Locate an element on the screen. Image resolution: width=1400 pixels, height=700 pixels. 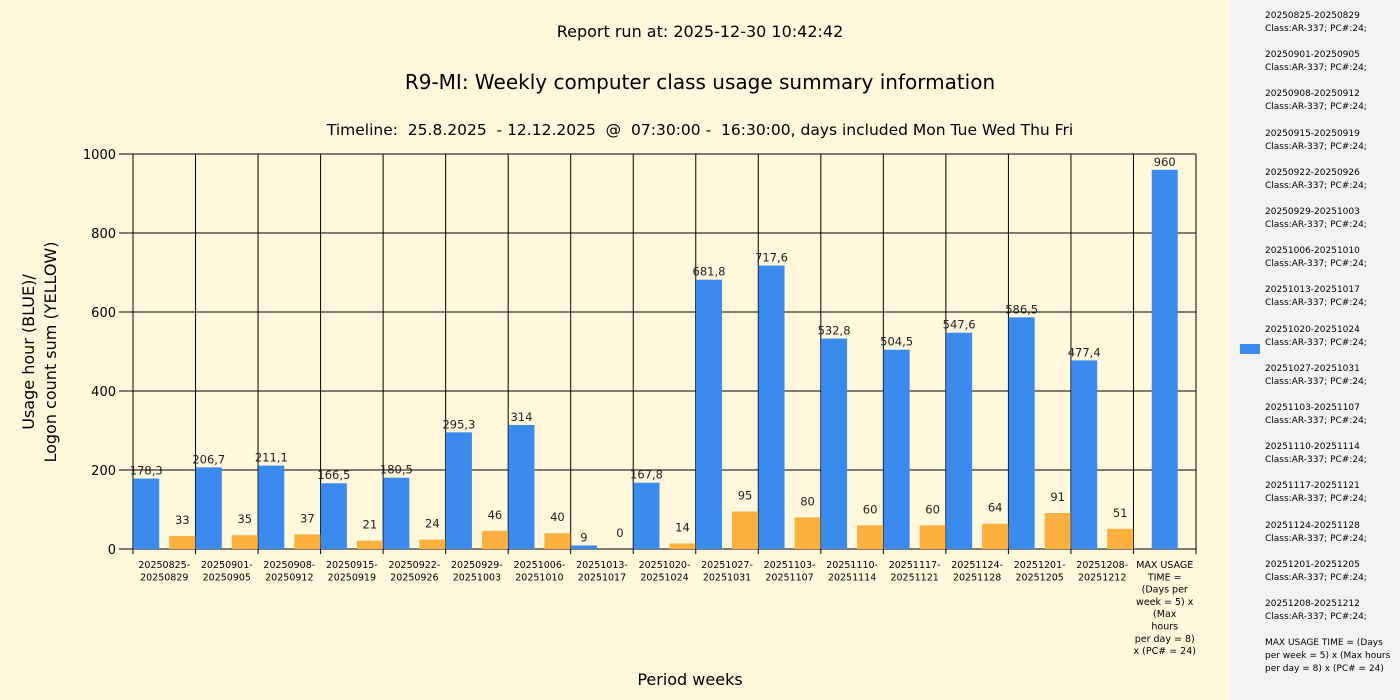
x-tick-label: 20251205 is located at coordinates (1039, 577).